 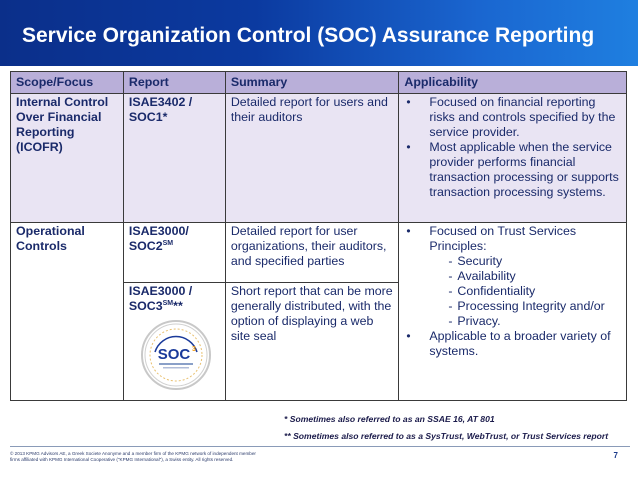 I want to click on column-header: Report, so click(x=174, y=82).